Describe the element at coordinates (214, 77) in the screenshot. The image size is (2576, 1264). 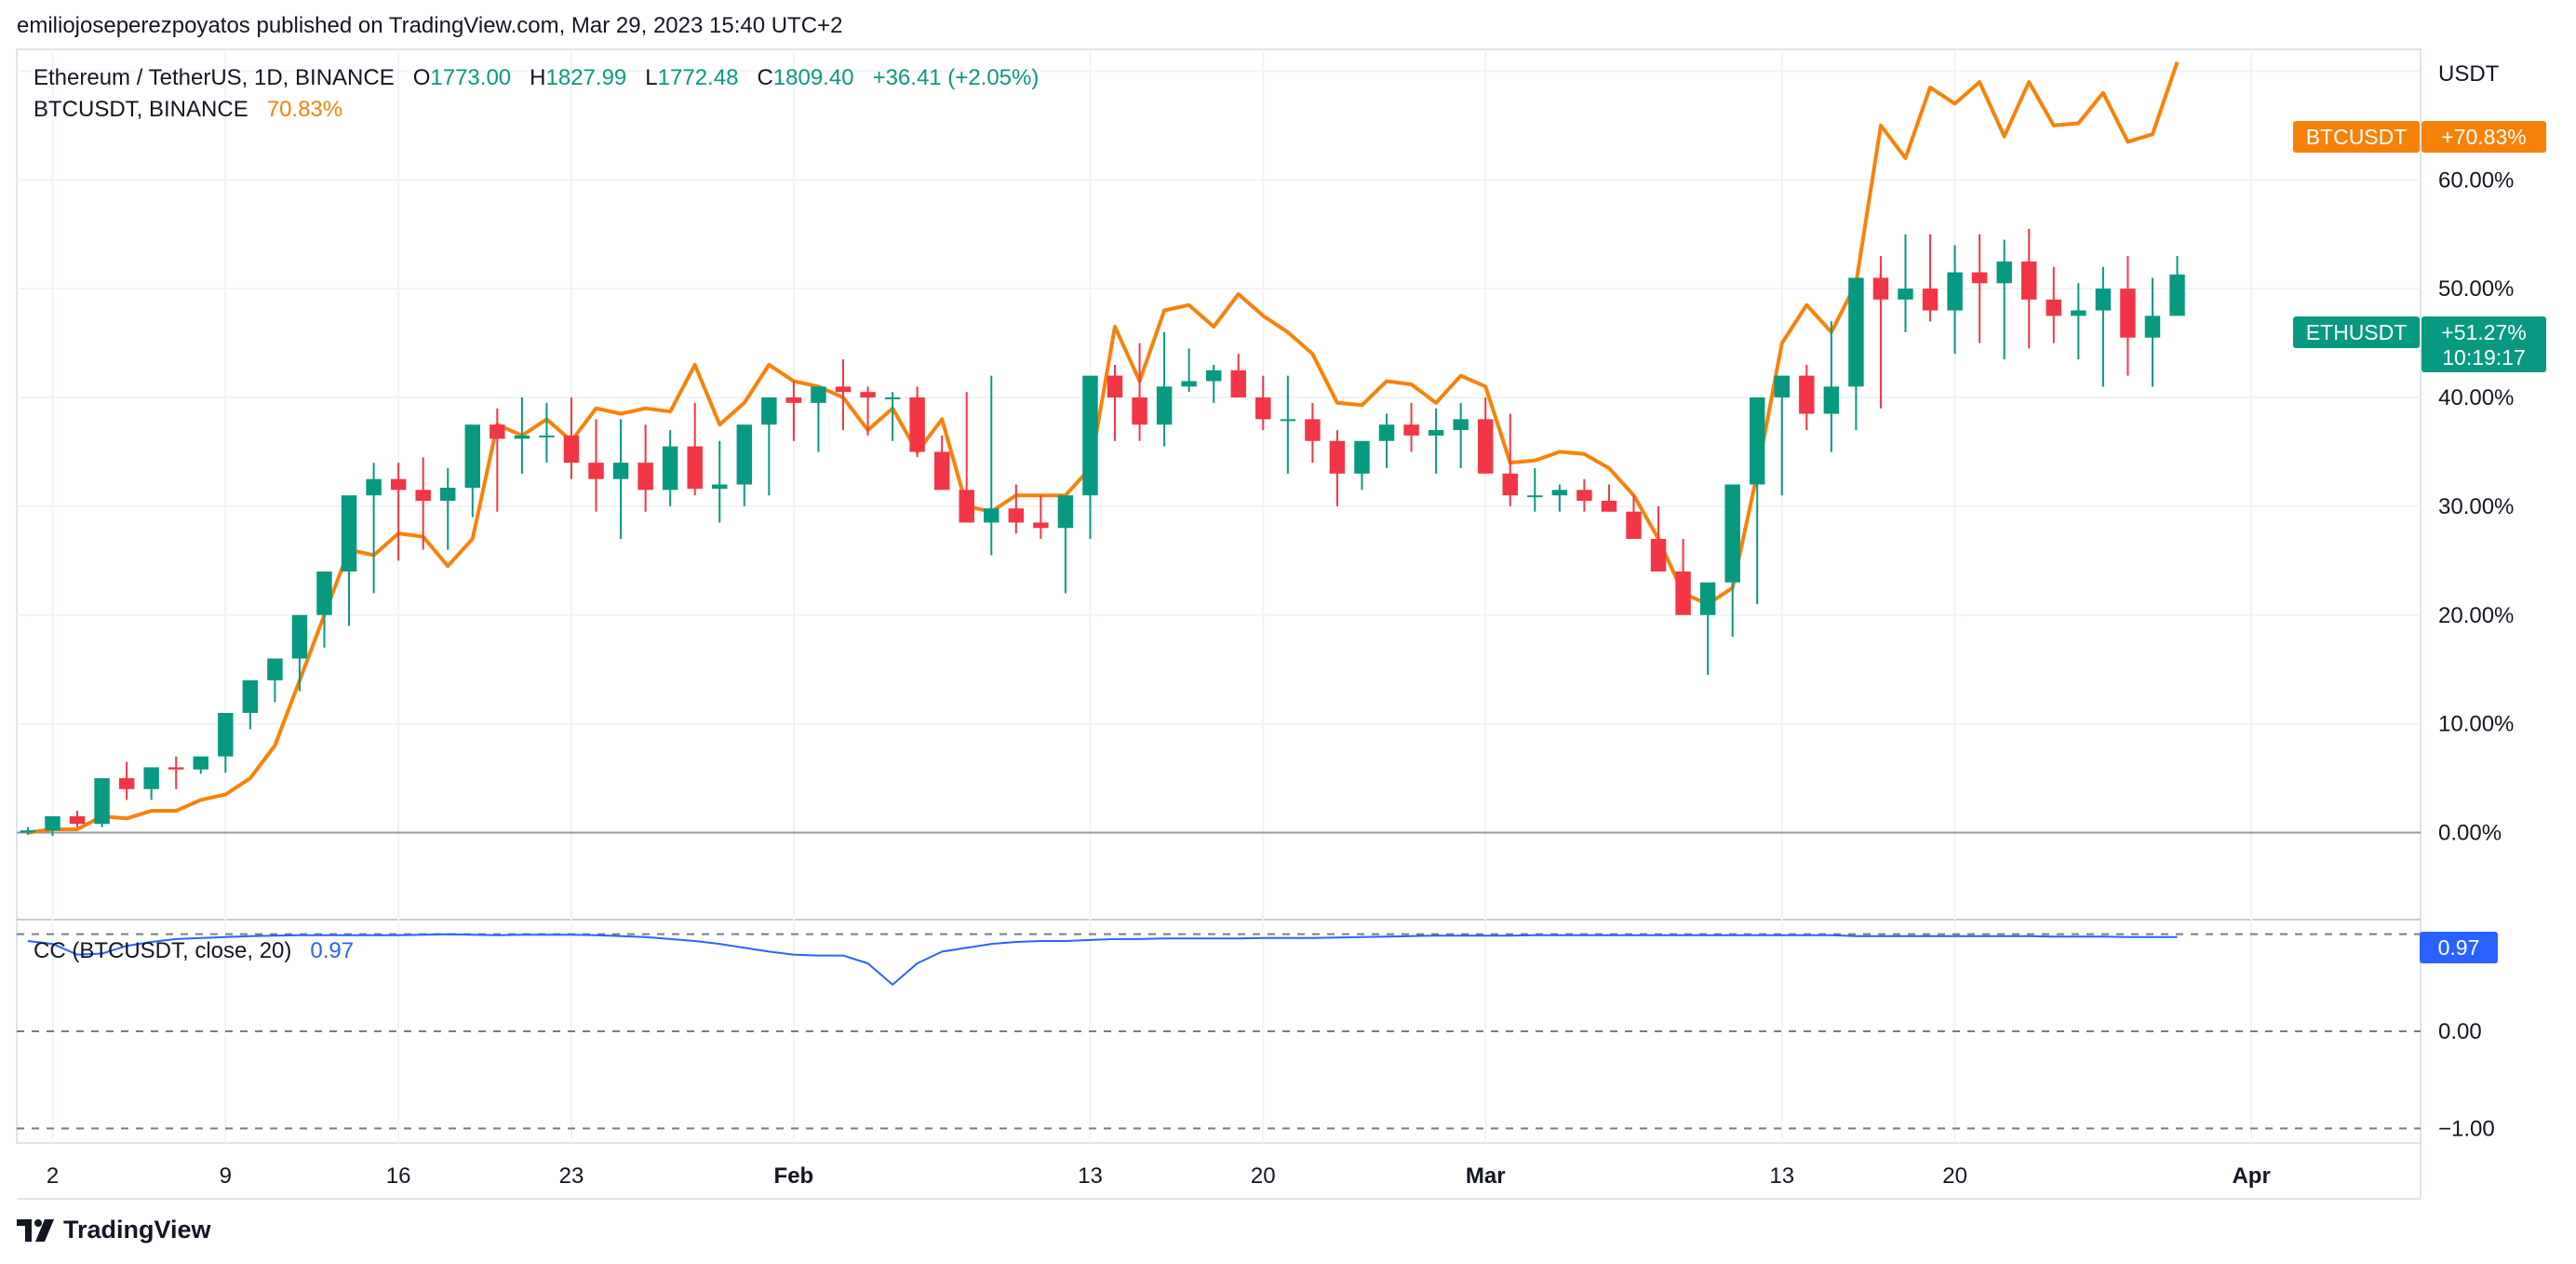
I see `legend-symbol: Ethereum / TetherUS, 1D, BINANCE` at that location.